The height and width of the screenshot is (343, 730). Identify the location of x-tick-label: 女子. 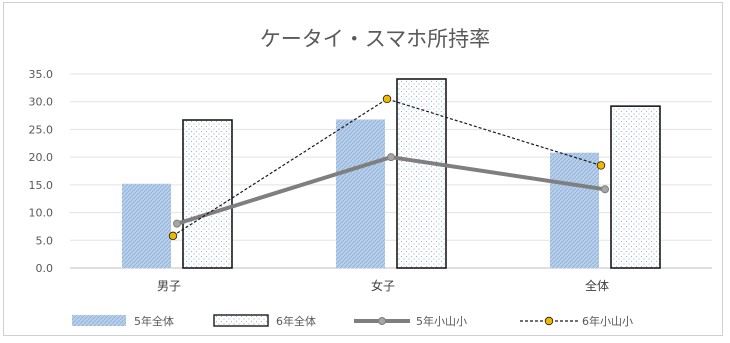
(383, 285).